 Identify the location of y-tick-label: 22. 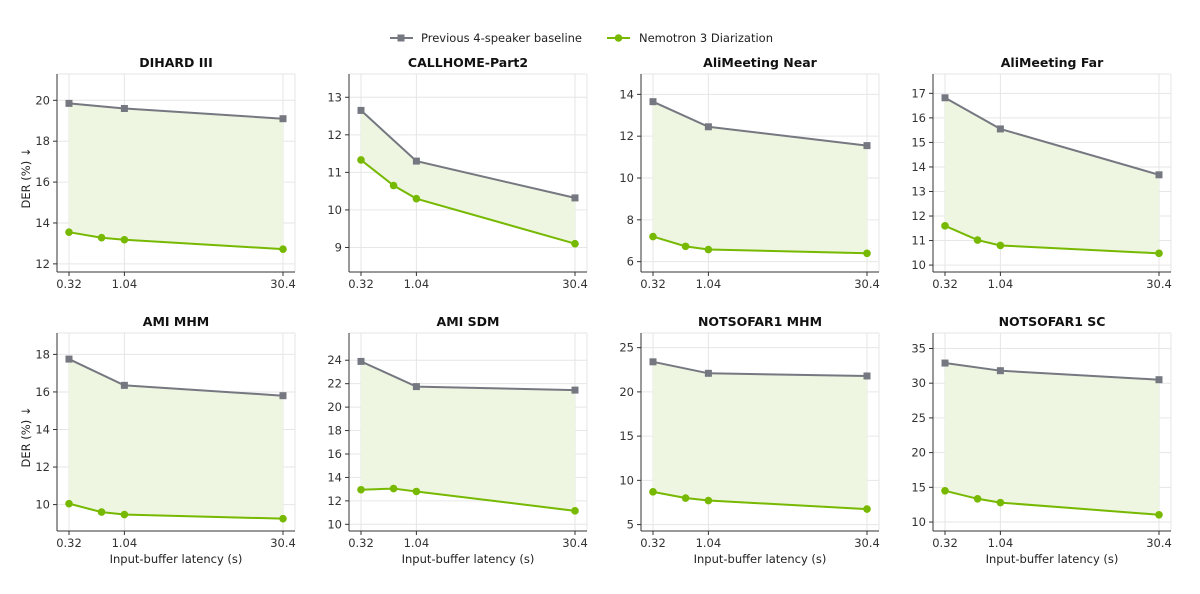
(334, 384).